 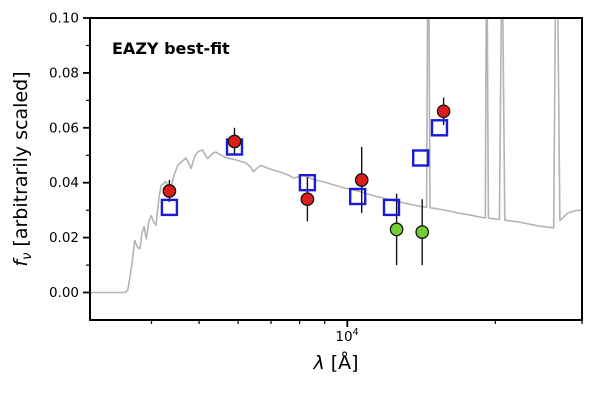 I want to click on y-label-sub: ν, so click(x=27, y=256).